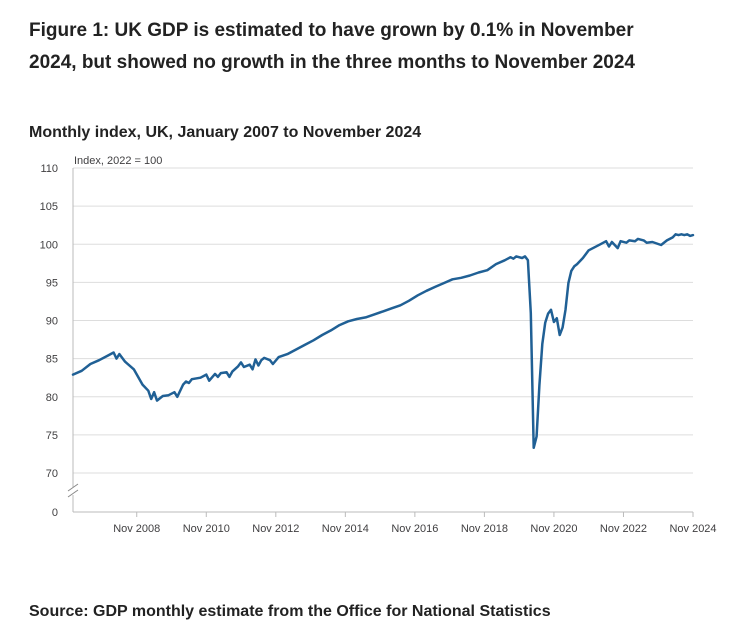 The width and height of the screenshot is (733, 632). I want to click on x-tick-label: Nov 2024, so click(692, 529).